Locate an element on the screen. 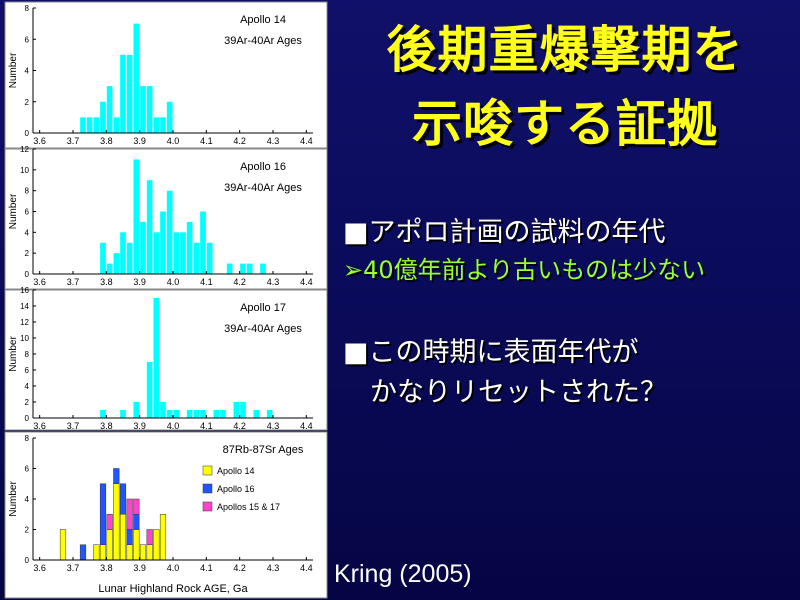  y-tick-label-3-6: 6 is located at coordinates (27, 370).